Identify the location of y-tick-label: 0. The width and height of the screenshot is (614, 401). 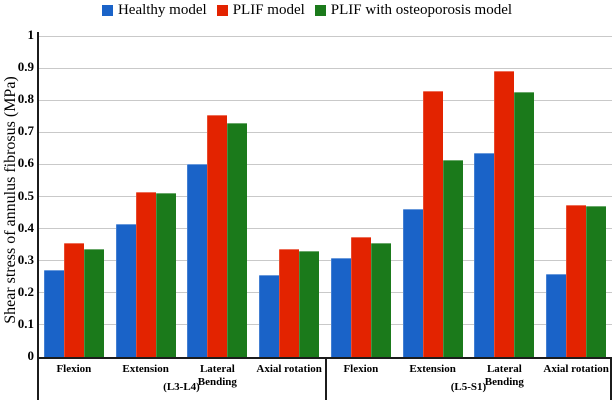
(31, 355).